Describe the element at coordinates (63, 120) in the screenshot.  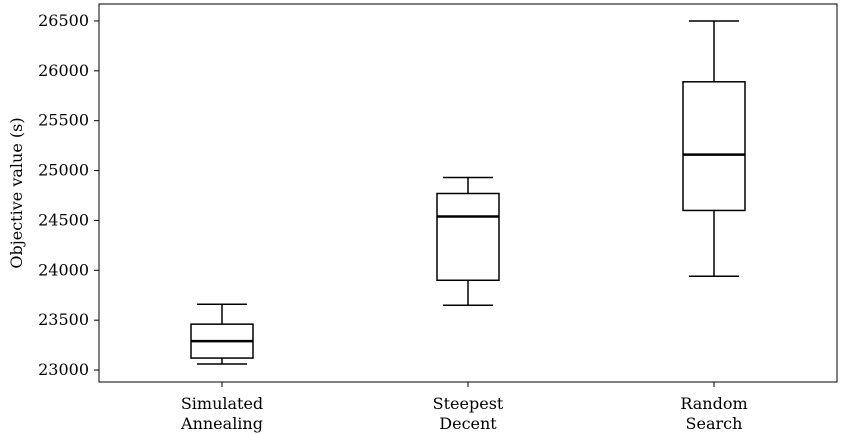
I see `y-tick-label: 25500` at that location.